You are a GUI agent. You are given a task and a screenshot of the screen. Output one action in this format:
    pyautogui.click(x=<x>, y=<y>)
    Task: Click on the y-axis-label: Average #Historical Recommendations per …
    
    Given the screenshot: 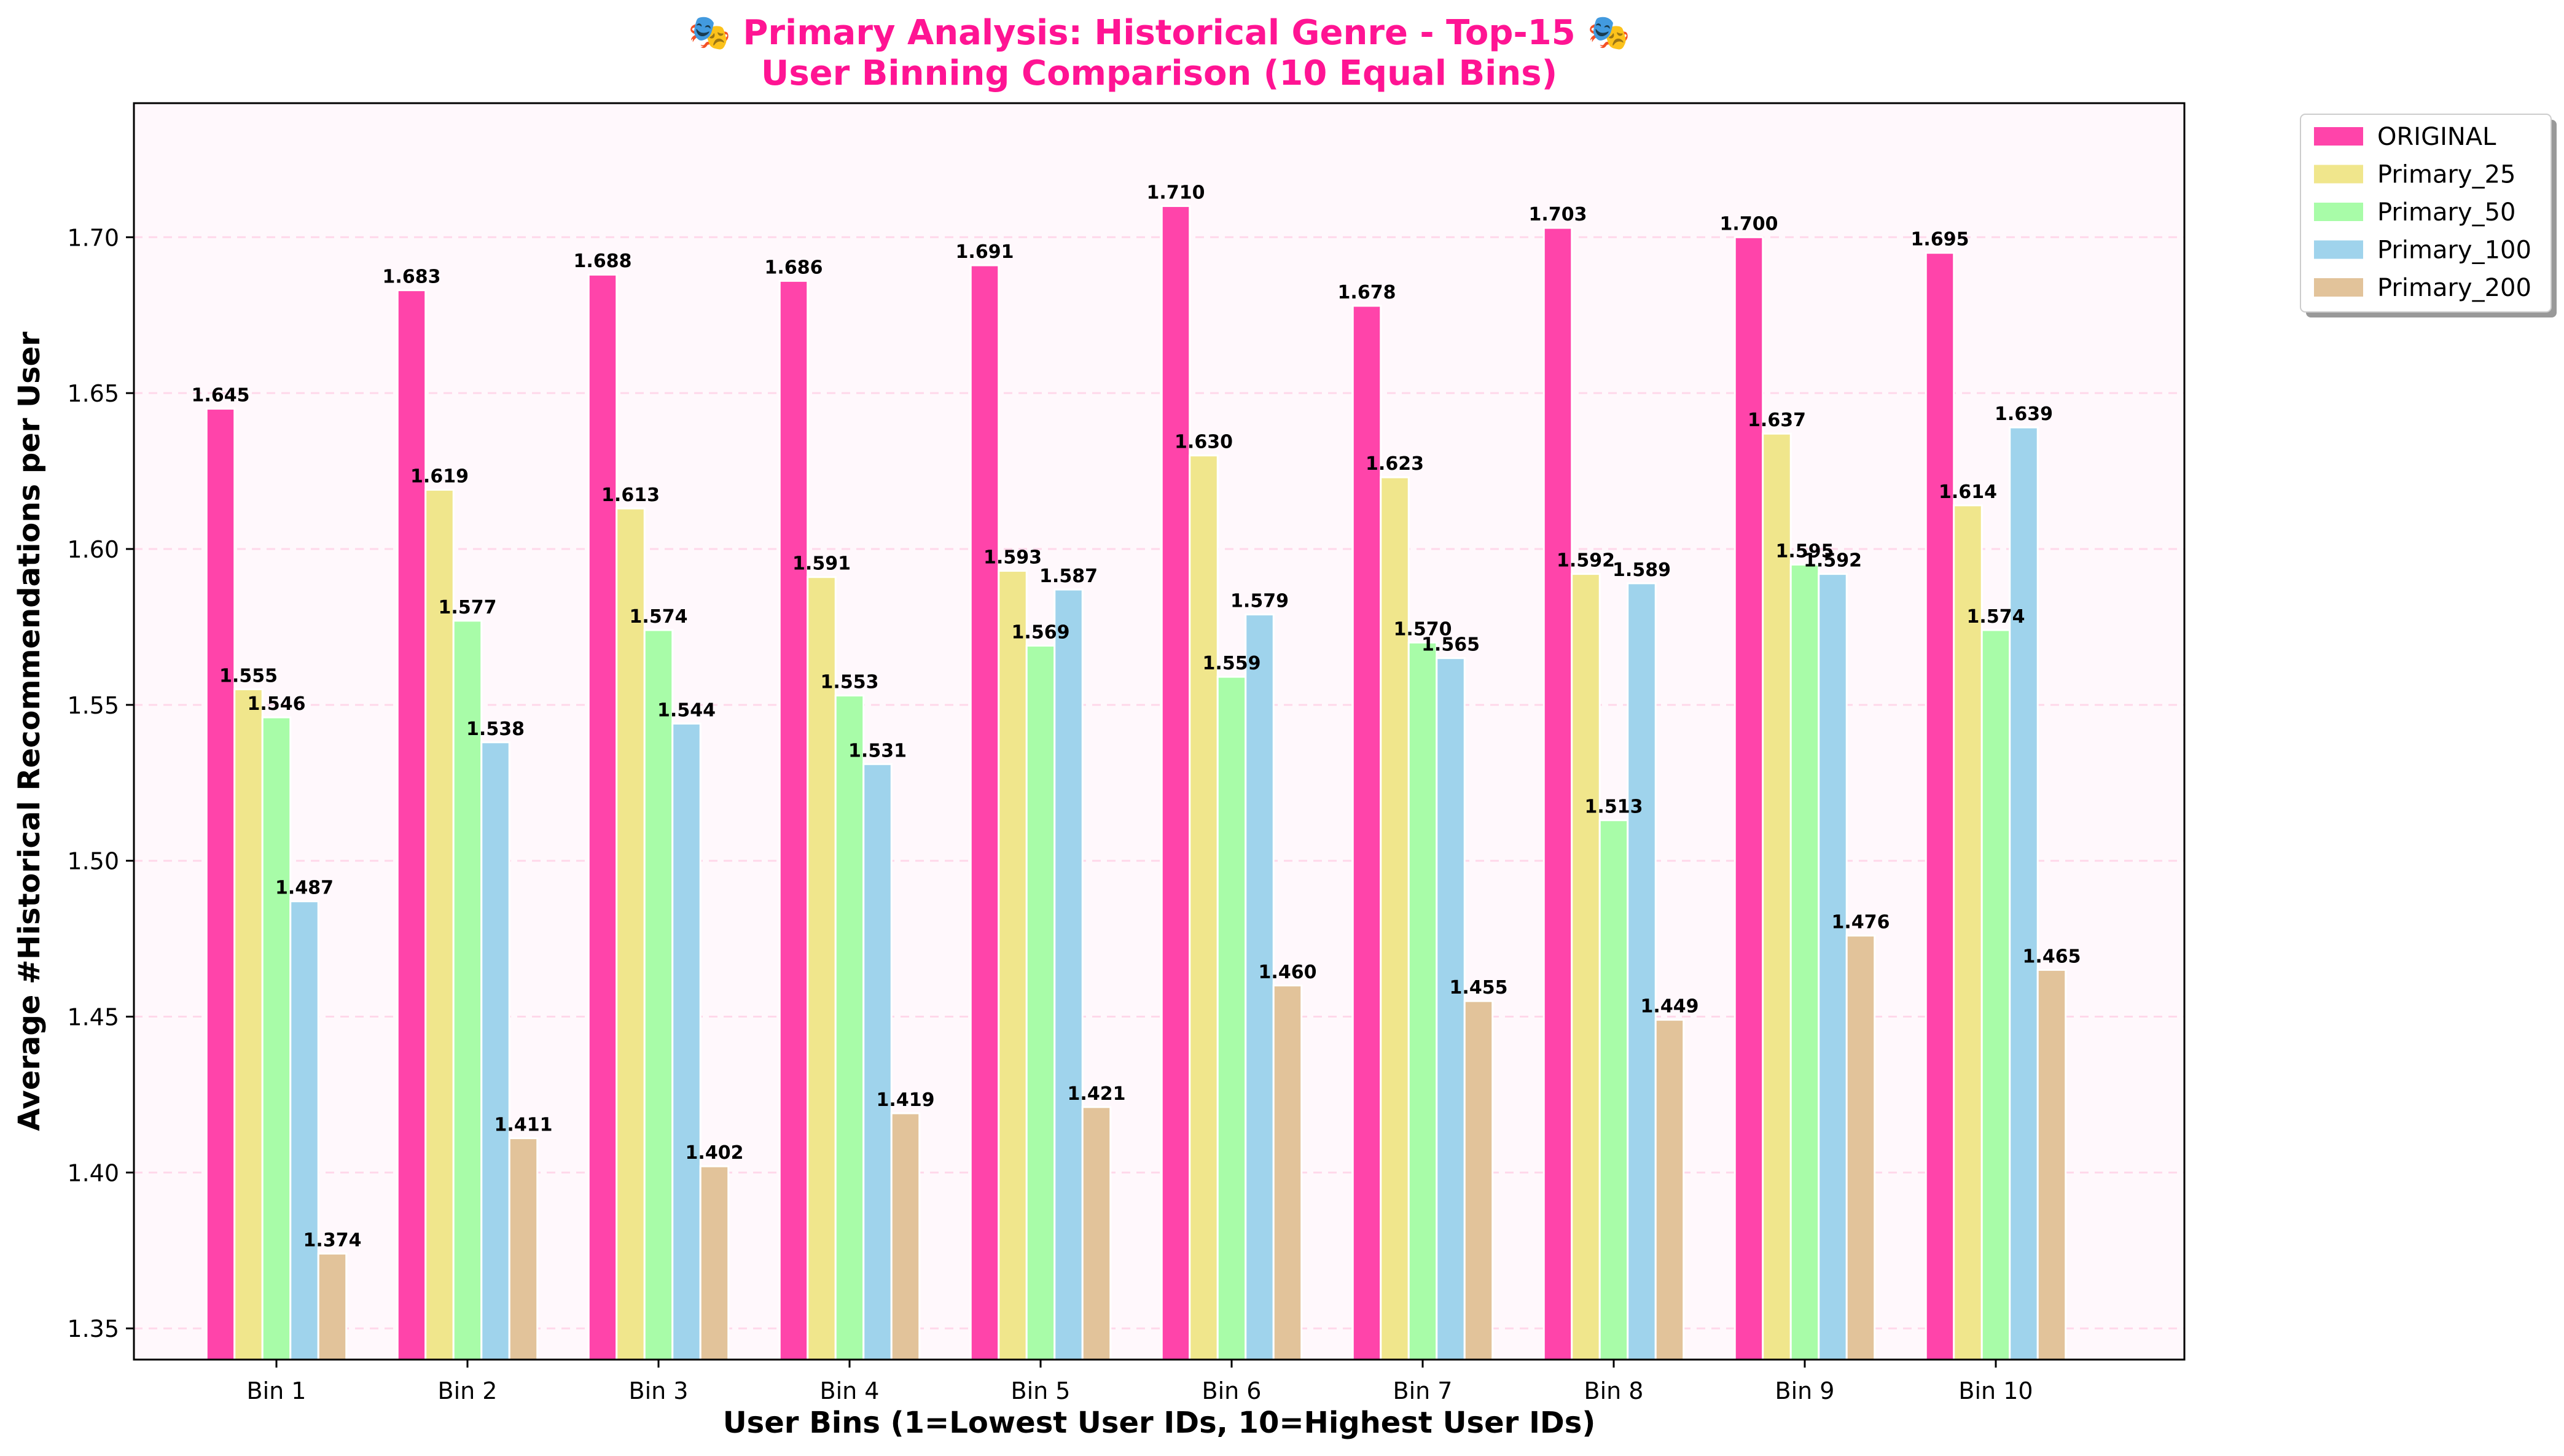 What is the action you would take?
    pyautogui.click(x=30, y=731)
    